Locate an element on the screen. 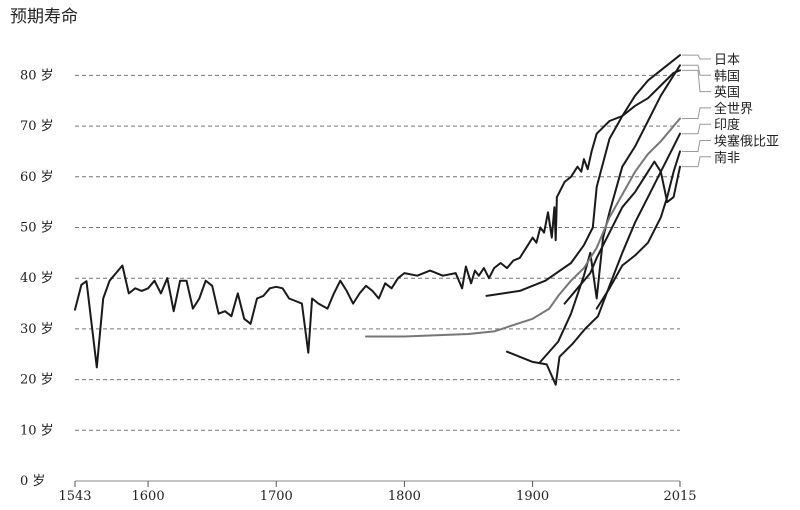 This screenshot has width=800, height=510. x-tick-label: 1600 is located at coordinates (148, 496).